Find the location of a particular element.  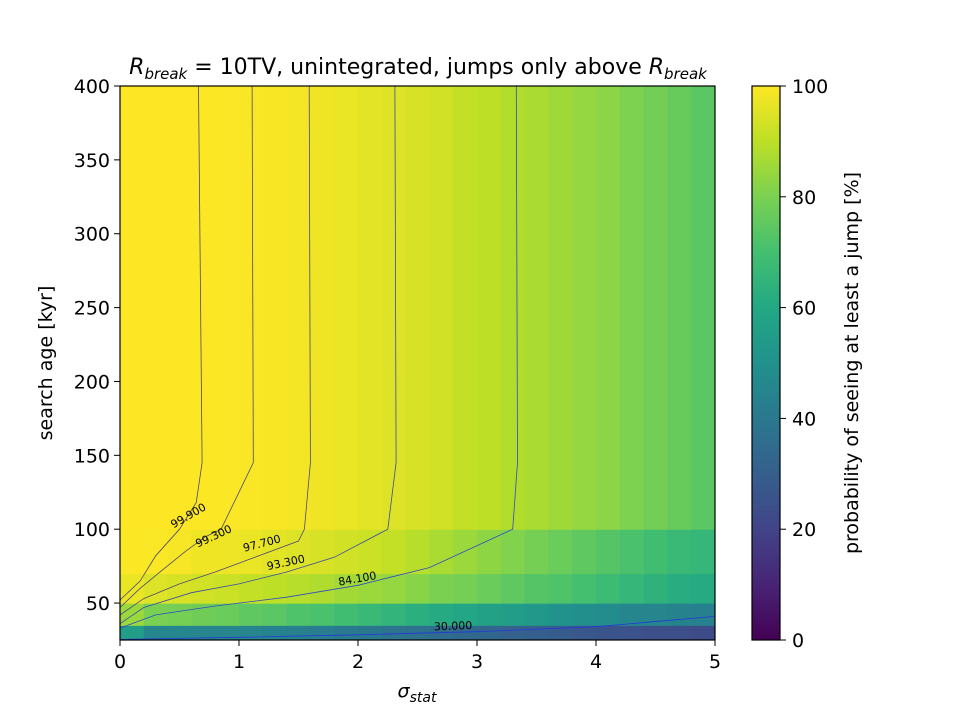

colorbar-tick-label: 0 is located at coordinates (798, 641).